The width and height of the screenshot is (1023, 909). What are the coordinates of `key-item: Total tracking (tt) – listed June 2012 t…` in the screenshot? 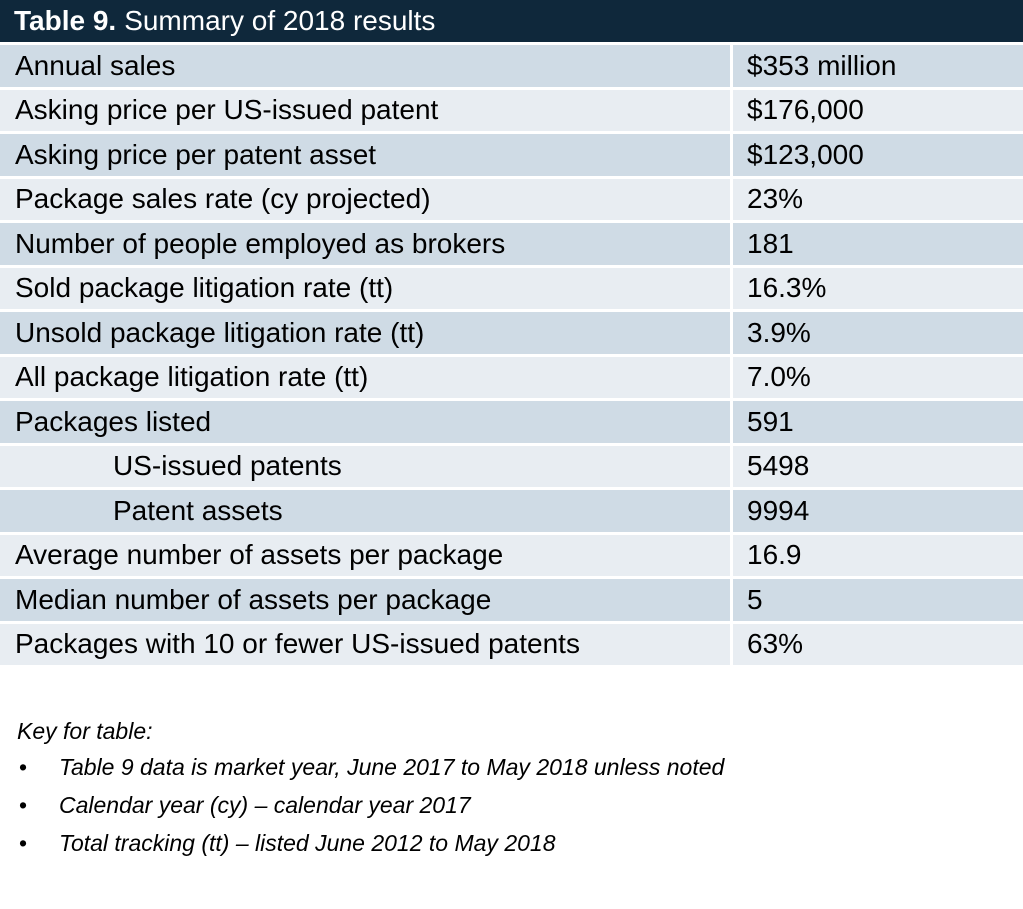 It's located at (520, 843).